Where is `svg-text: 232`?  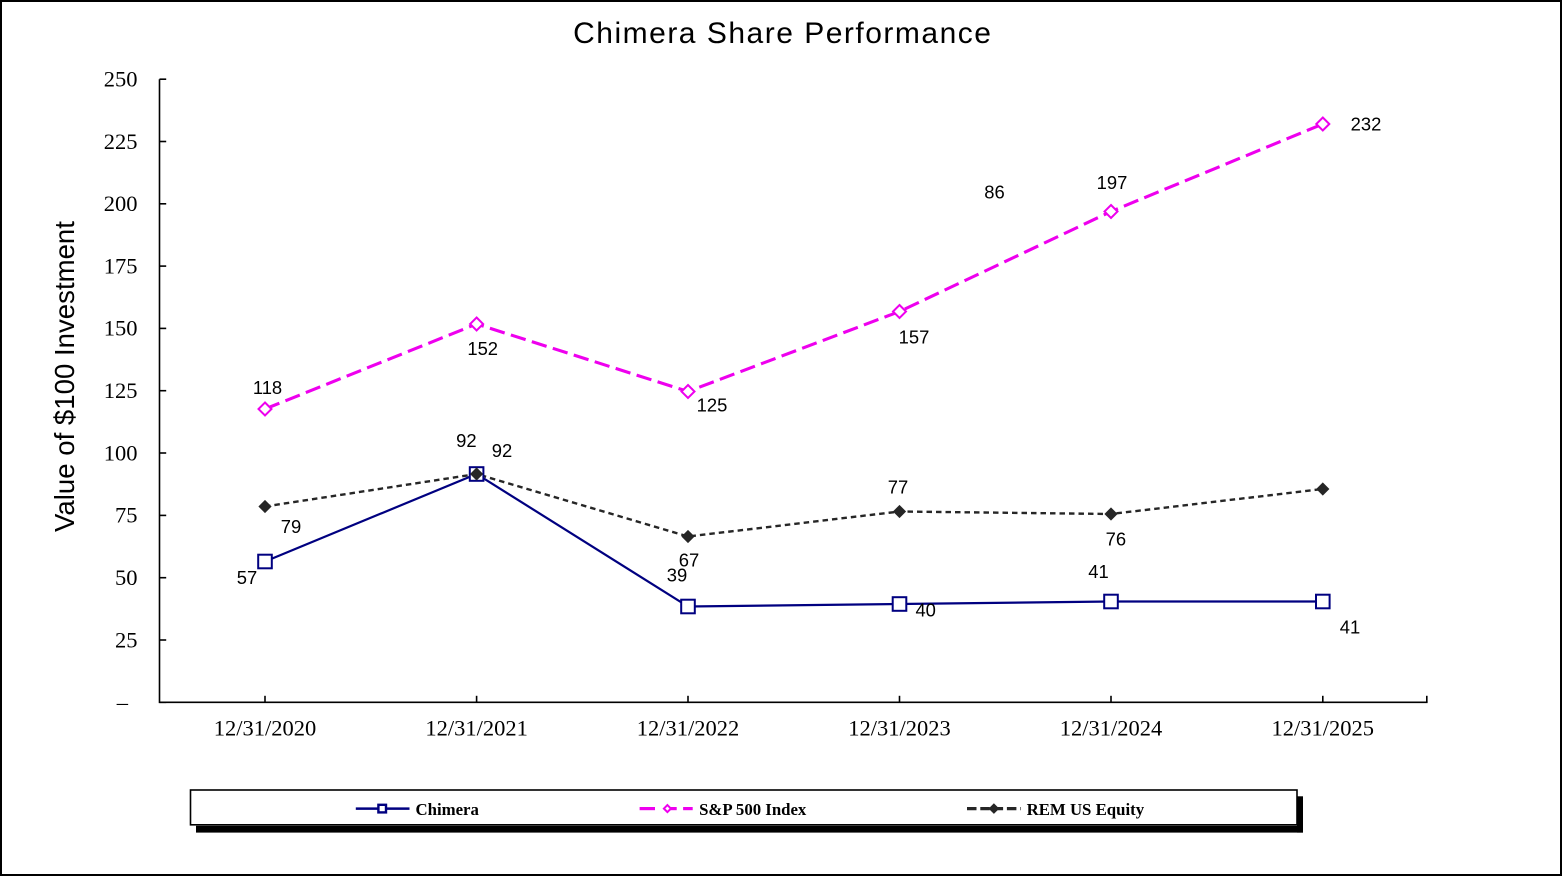
svg-text: 232 is located at coordinates (1366, 124).